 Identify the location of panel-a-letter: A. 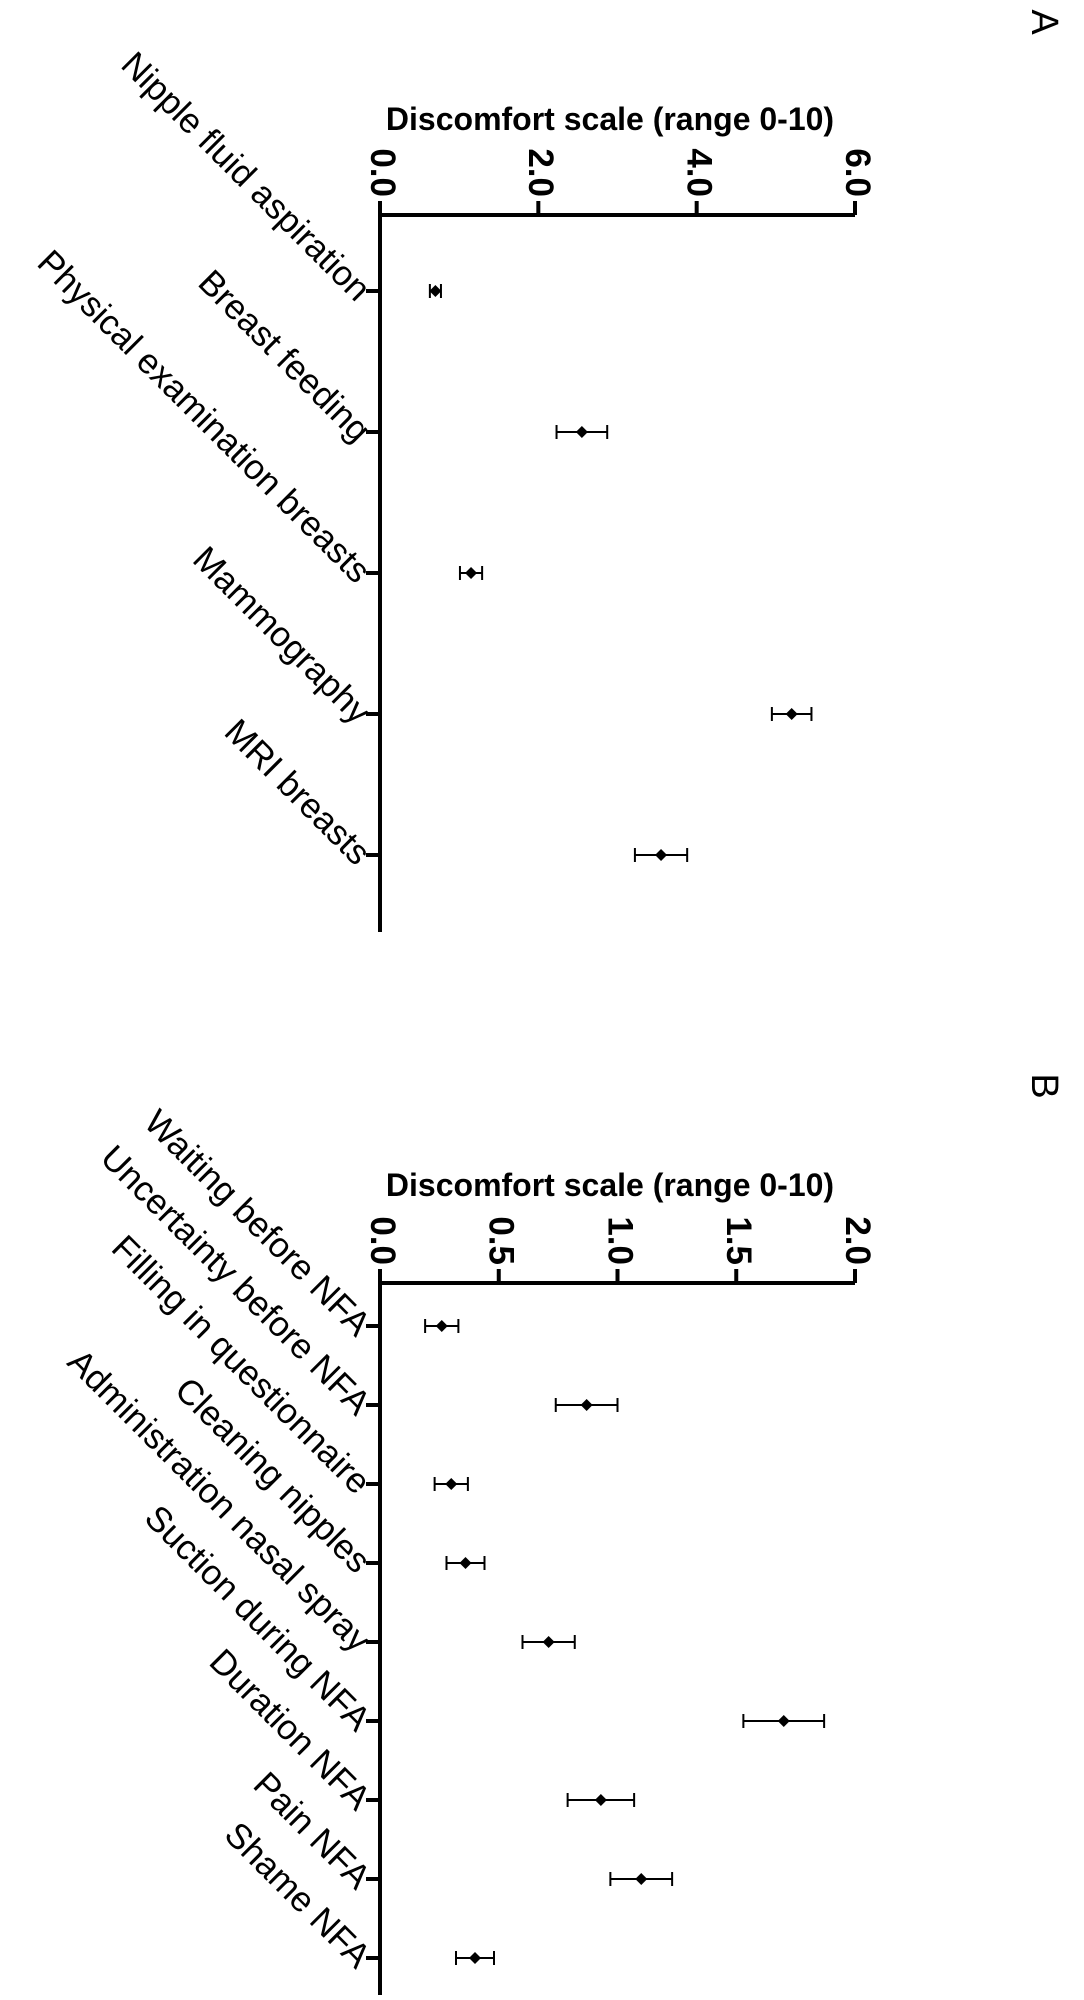
(1044, 22).